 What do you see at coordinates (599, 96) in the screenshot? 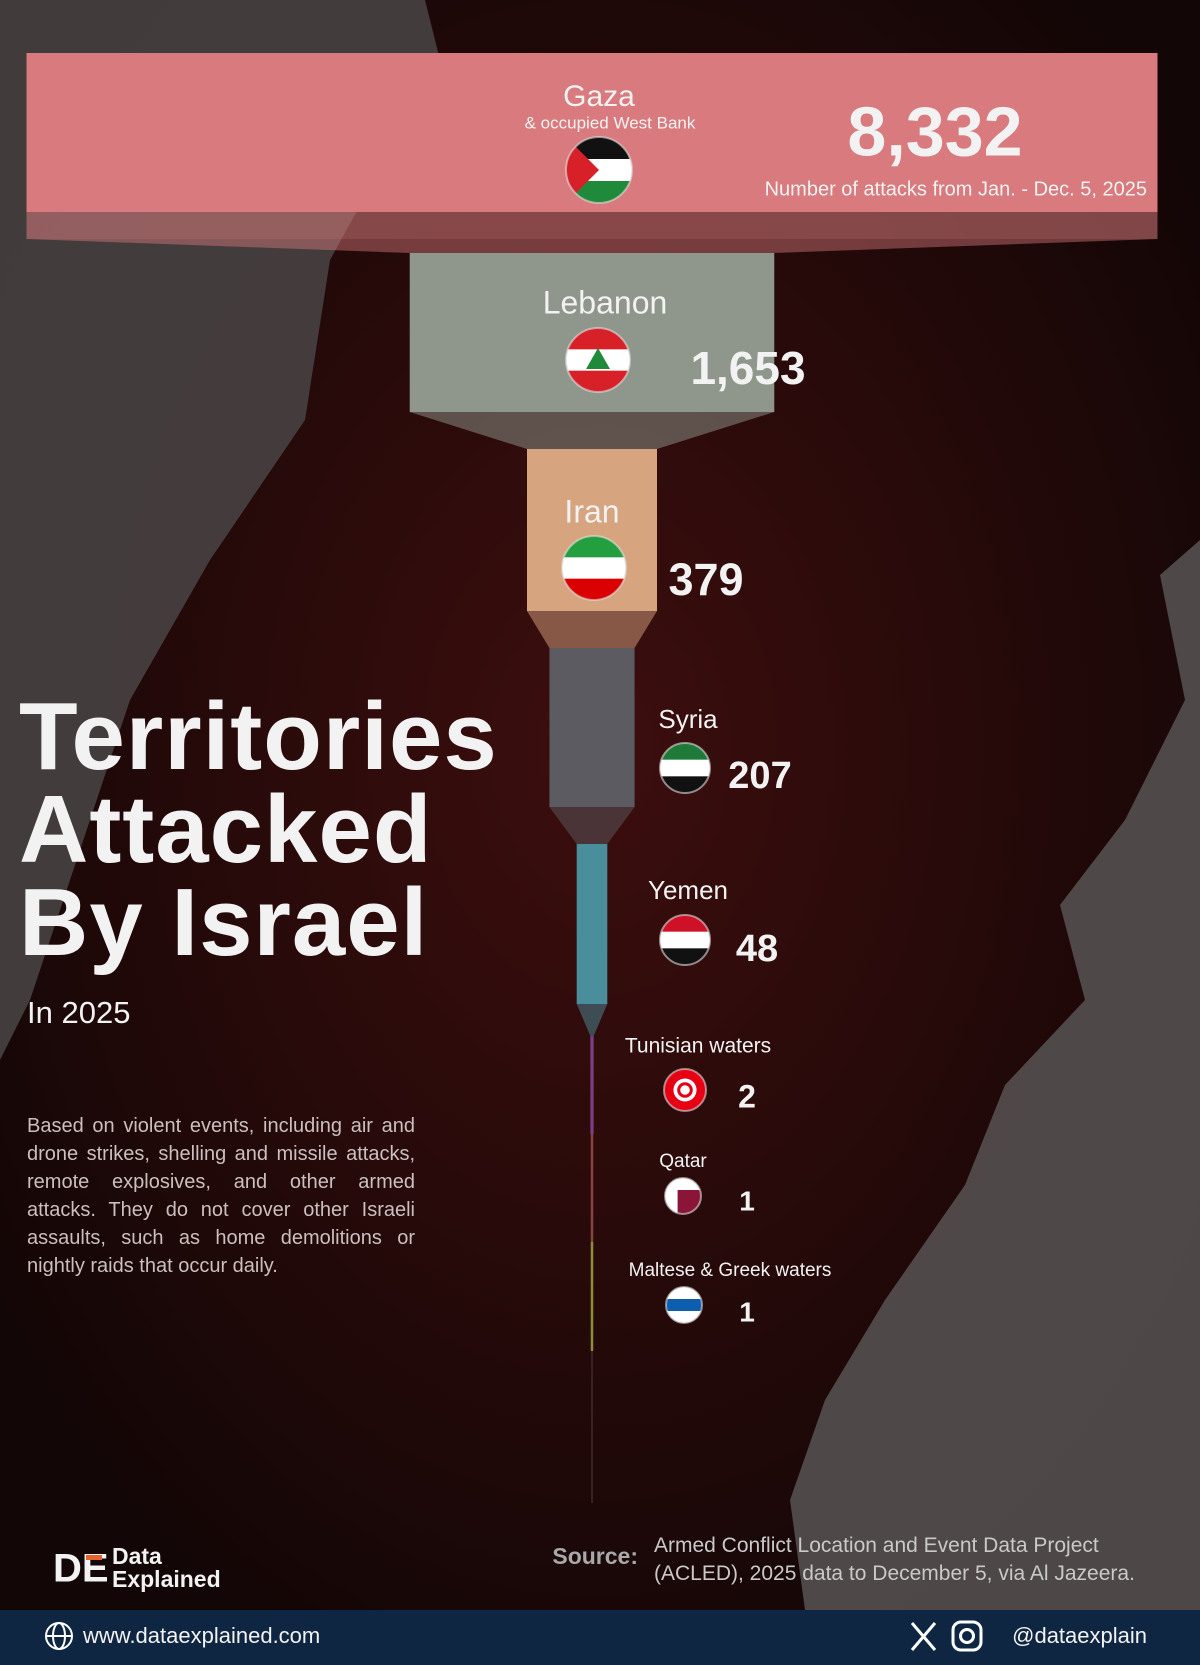
I see `category-label: Gaza` at bounding box center [599, 96].